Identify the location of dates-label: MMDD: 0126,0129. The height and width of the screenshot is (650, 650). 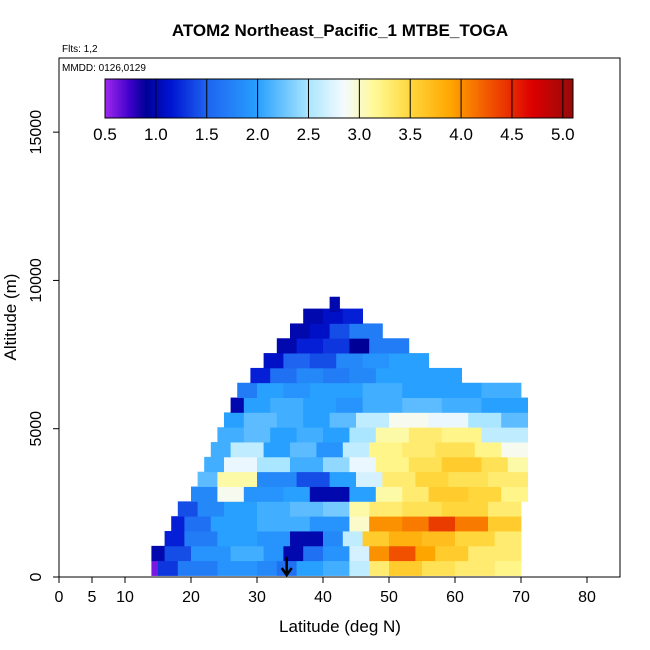
(104, 68).